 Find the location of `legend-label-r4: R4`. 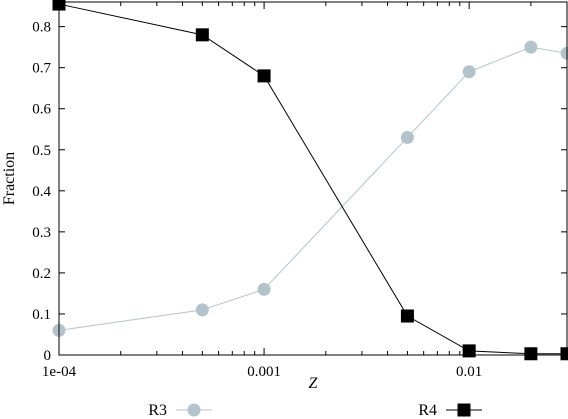

legend-label-r4: R4 is located at coordinates (427, 410).